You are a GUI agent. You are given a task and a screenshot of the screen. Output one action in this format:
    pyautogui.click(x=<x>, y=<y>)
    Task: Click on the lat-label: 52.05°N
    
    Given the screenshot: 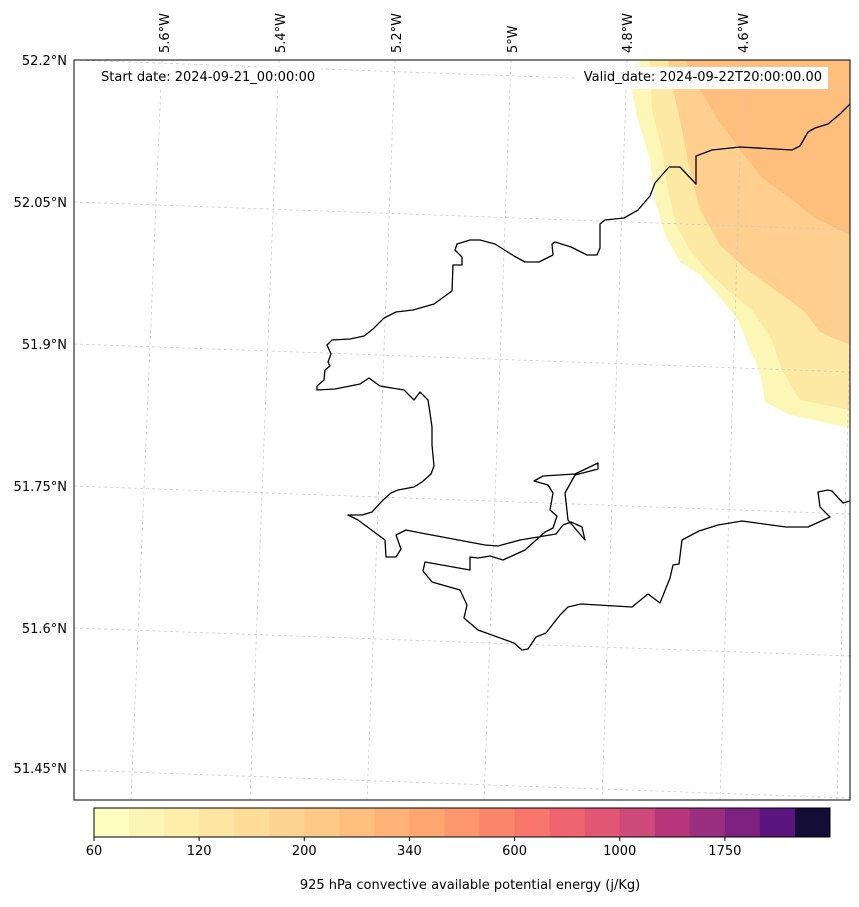 What is the action you would take?
    pyautogui.click(x=40, y=203)
    